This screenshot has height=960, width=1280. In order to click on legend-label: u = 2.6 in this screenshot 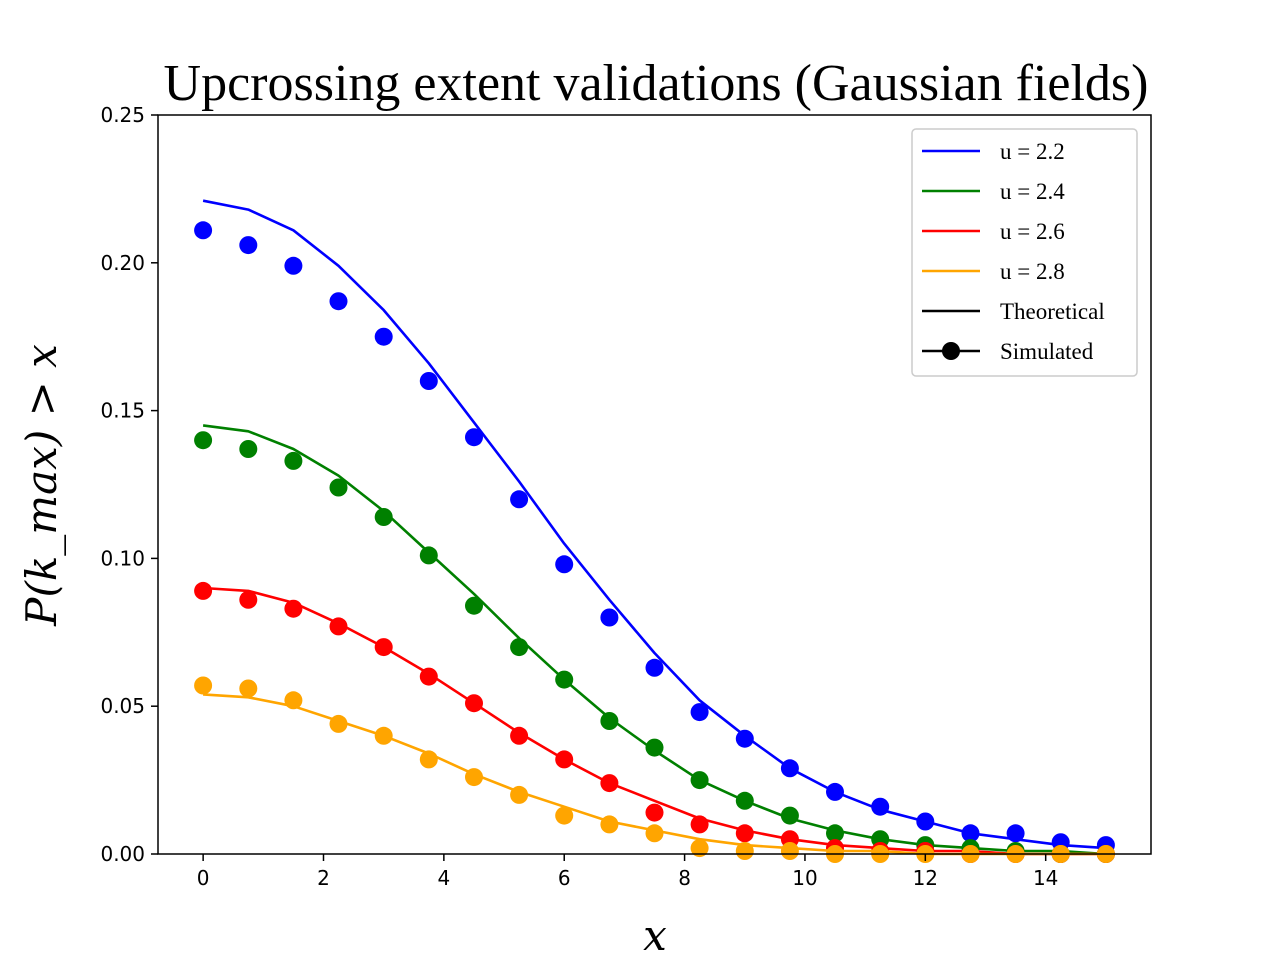, I will do `click(1032, 231)`.